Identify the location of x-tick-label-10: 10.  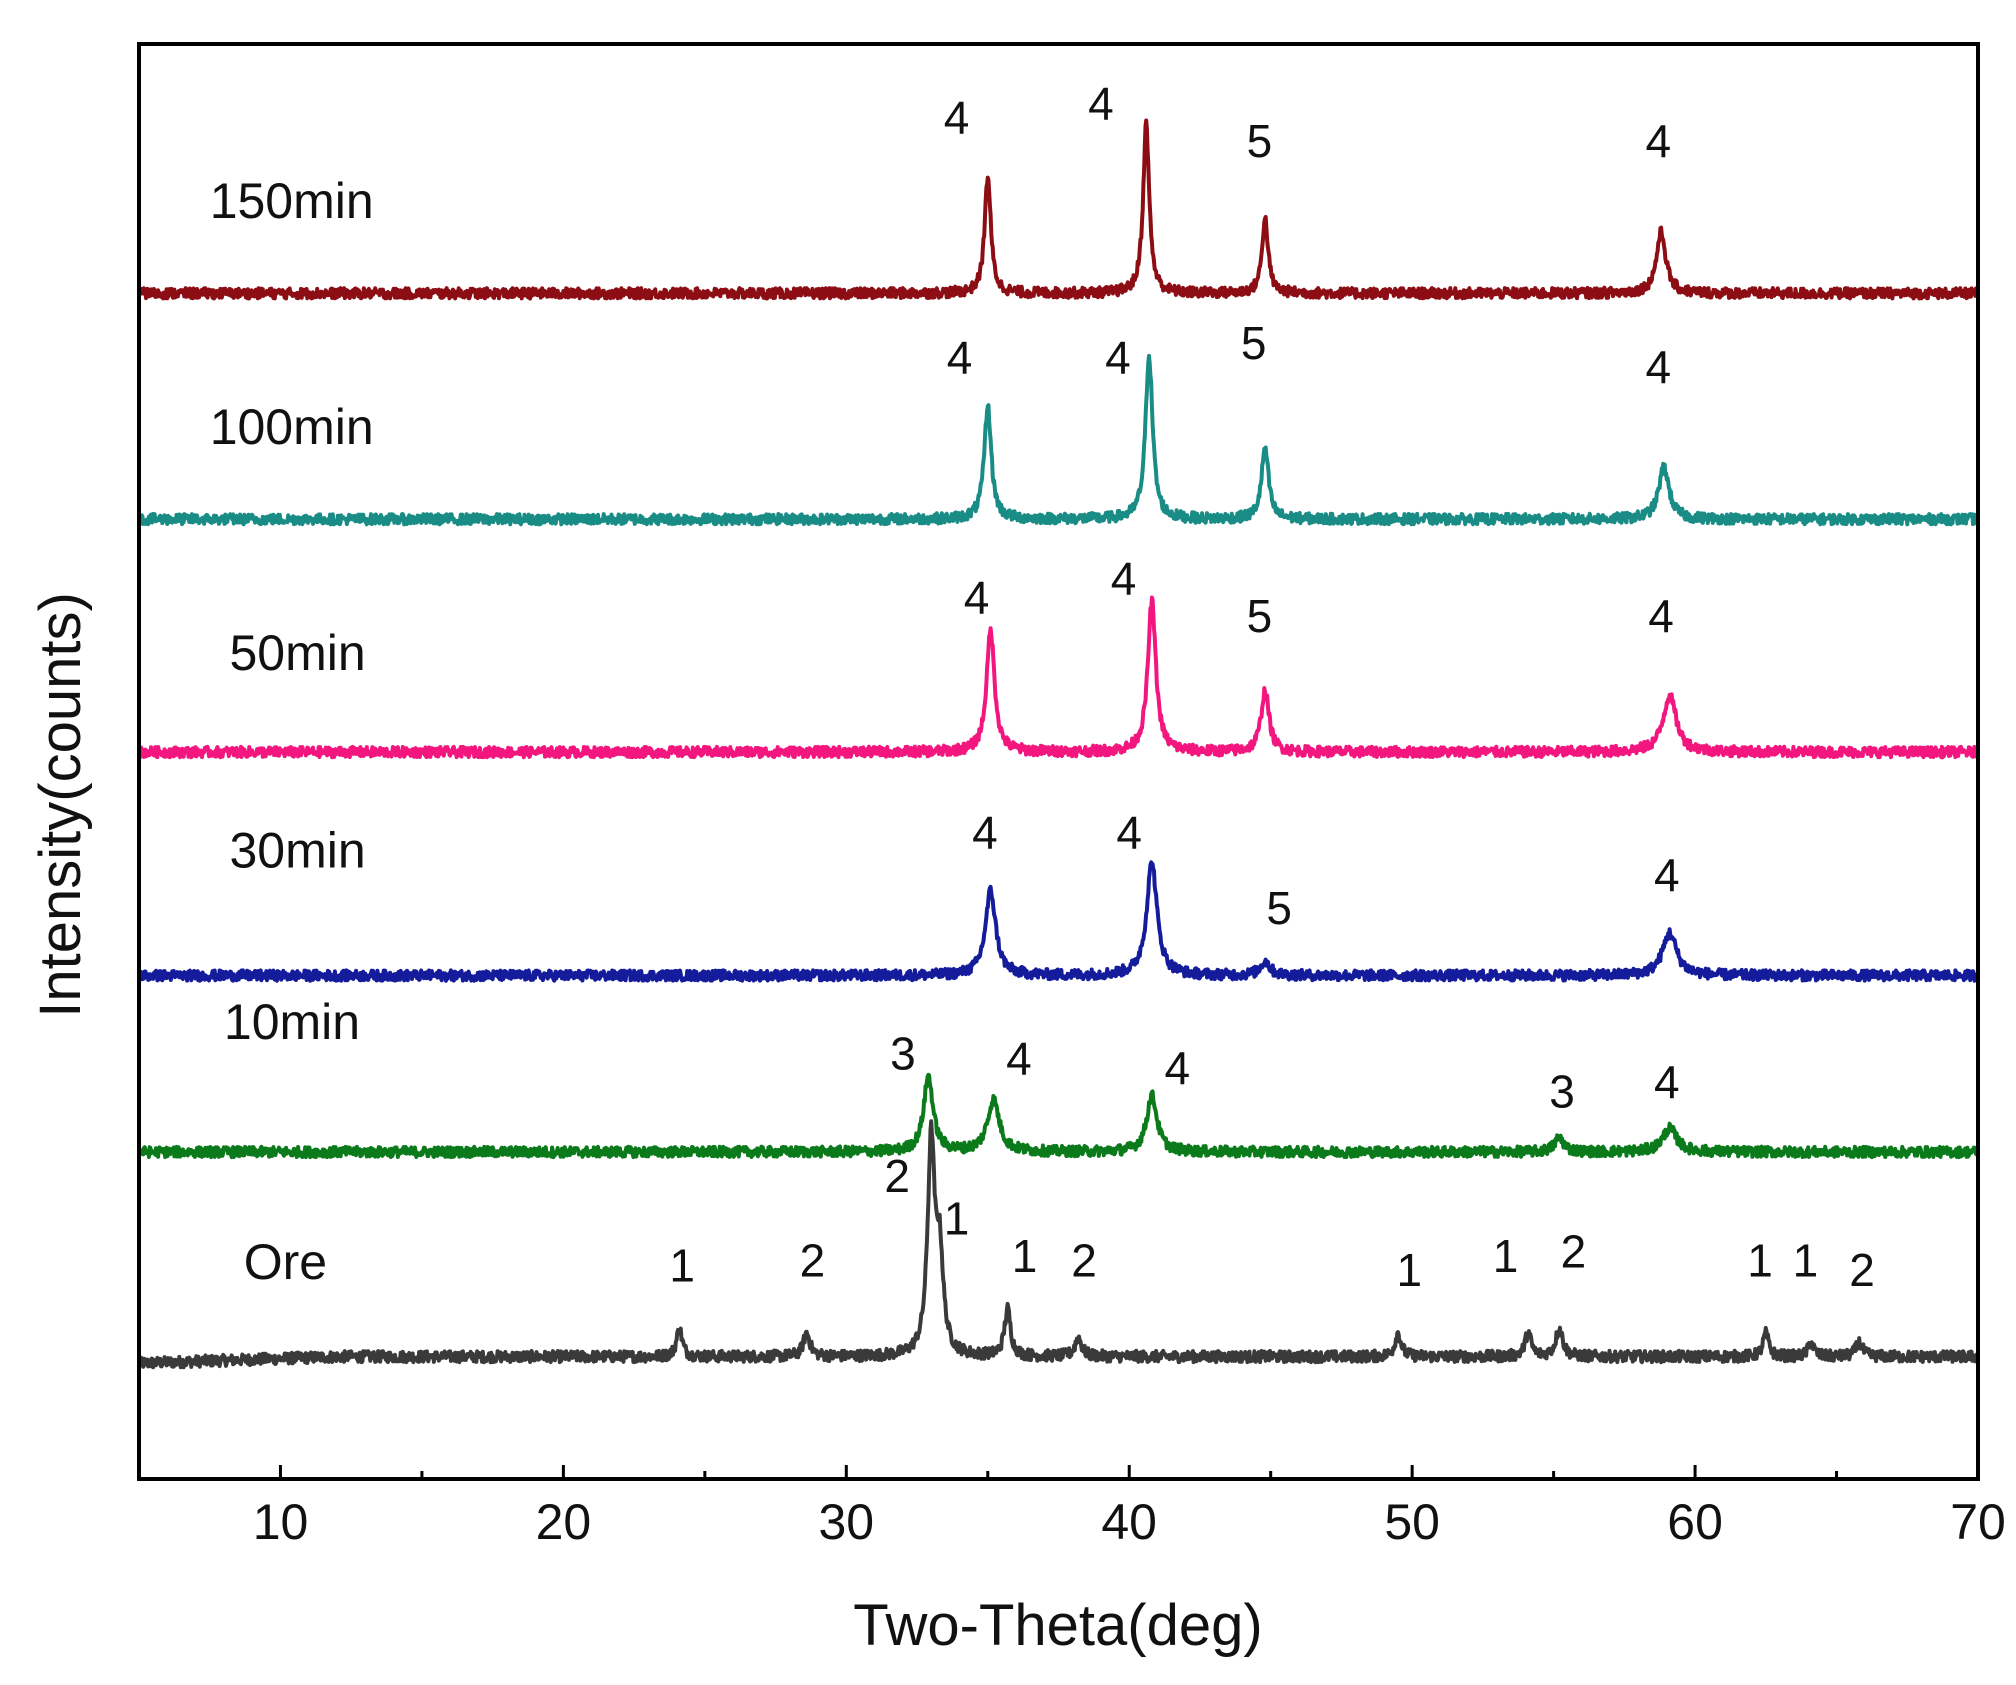
(281, 1522).